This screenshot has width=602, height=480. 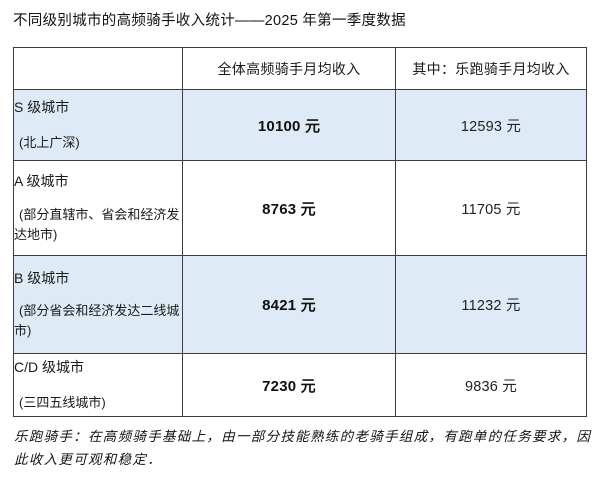 What do you see at coordinates (42, 107) in the screenshot?
I see `city-tier-label: S 级城市` at bounding box center [42, 107].